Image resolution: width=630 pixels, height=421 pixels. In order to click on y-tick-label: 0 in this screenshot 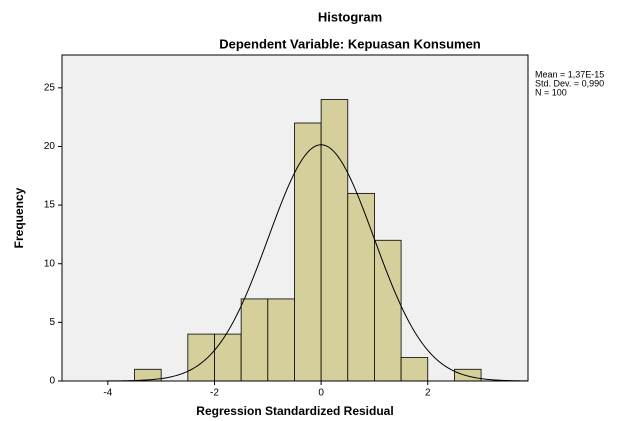, I will do `click(52, 381)`.